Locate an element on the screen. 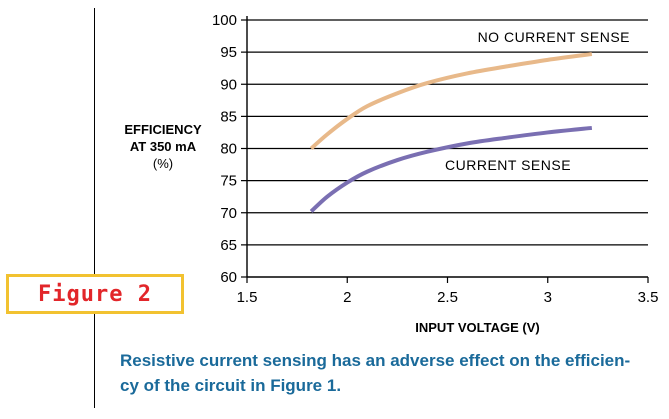  series-line-current-sense is located at coordinates (451, 169).